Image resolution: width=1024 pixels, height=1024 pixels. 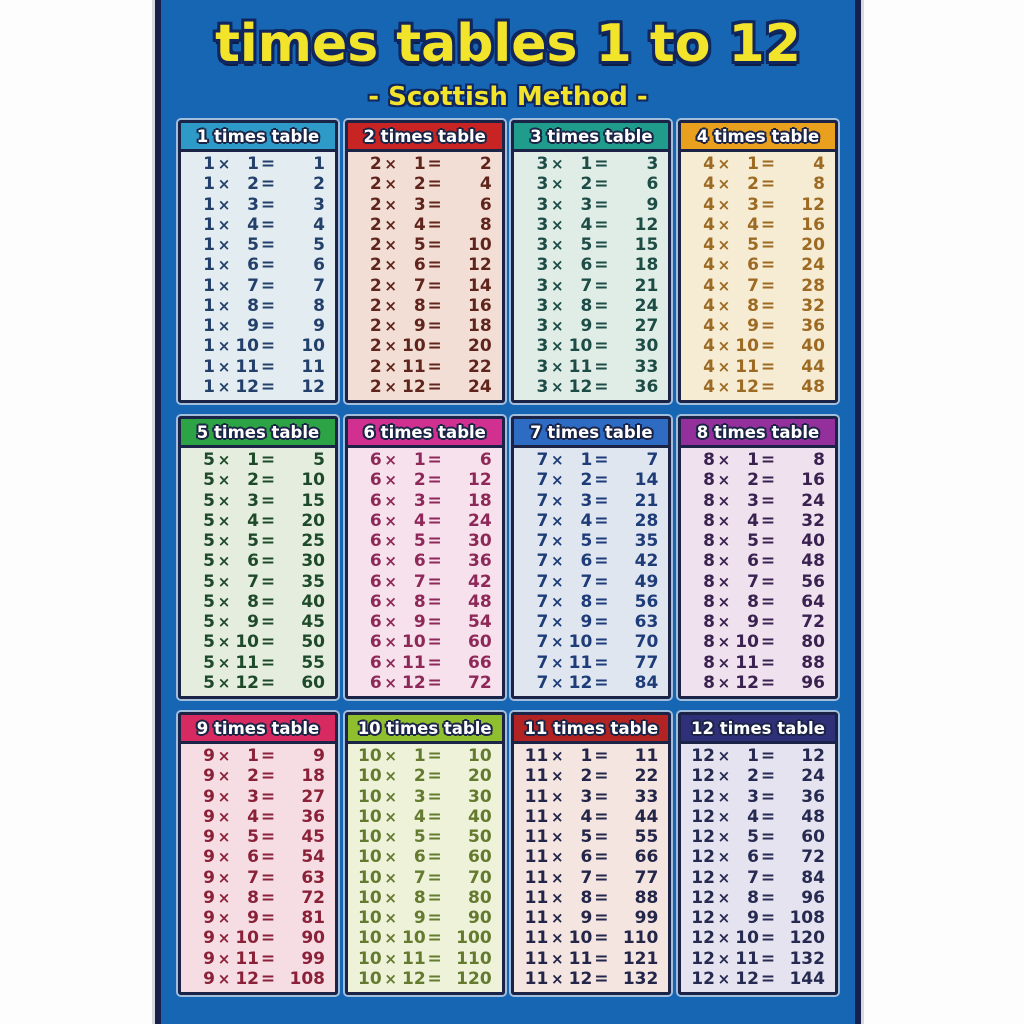 I want to click on equation-row: 6 × 10 = 60, so click(x=425, y=642).